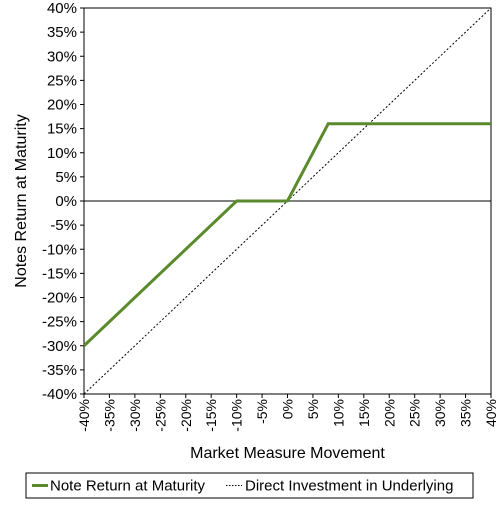 The width and height of the screenshot is (500, 505). Describe the element at coordinates (84, 415) in the screenshot. I see `x-tick-label: -40%` at that location.